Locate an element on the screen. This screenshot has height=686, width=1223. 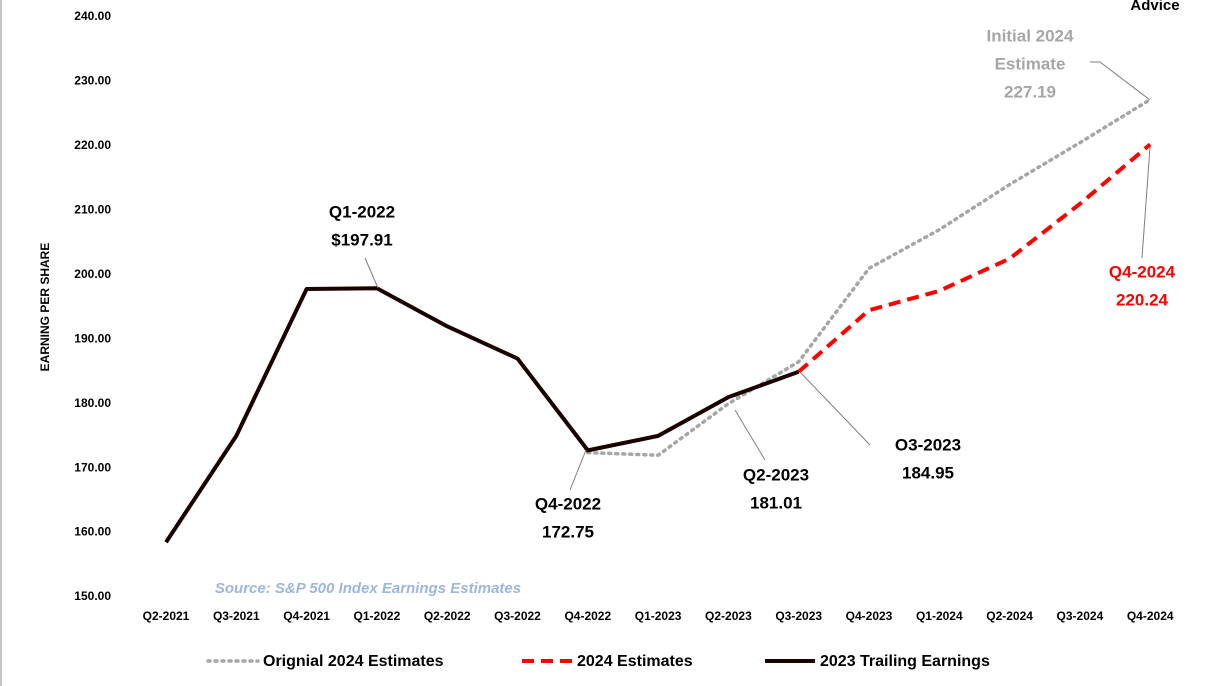
annotation-text: 220.24 is located at coordinates (1142, 299).